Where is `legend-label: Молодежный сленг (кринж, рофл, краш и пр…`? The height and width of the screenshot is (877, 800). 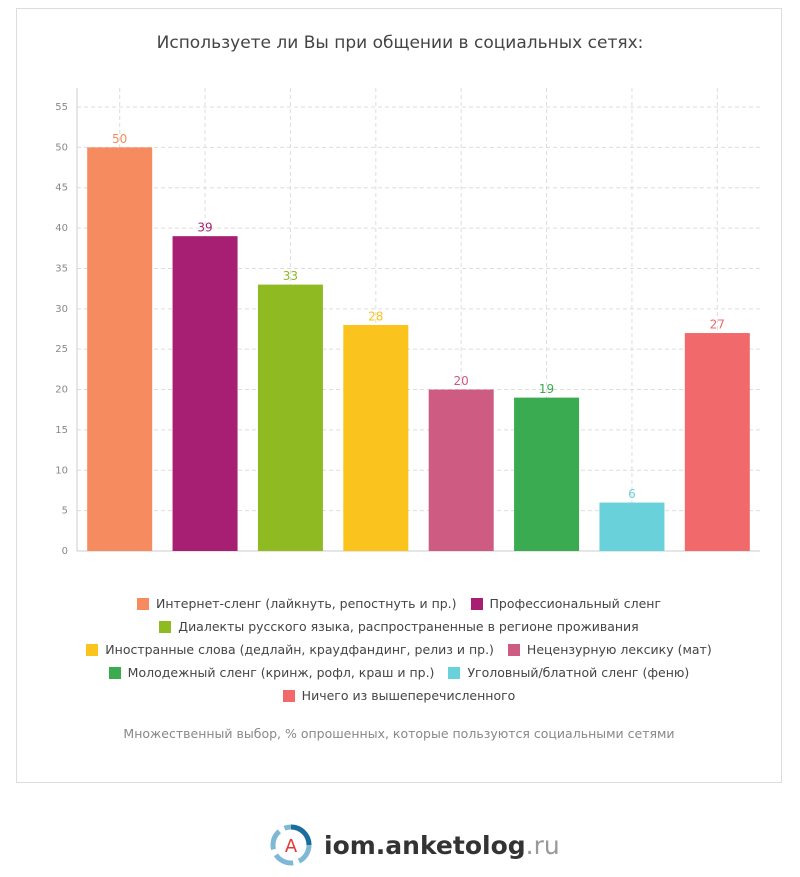
legend-label: Молодежный сленг (кринж, рофл, краш и пр… is located at coordinates (281, 672).